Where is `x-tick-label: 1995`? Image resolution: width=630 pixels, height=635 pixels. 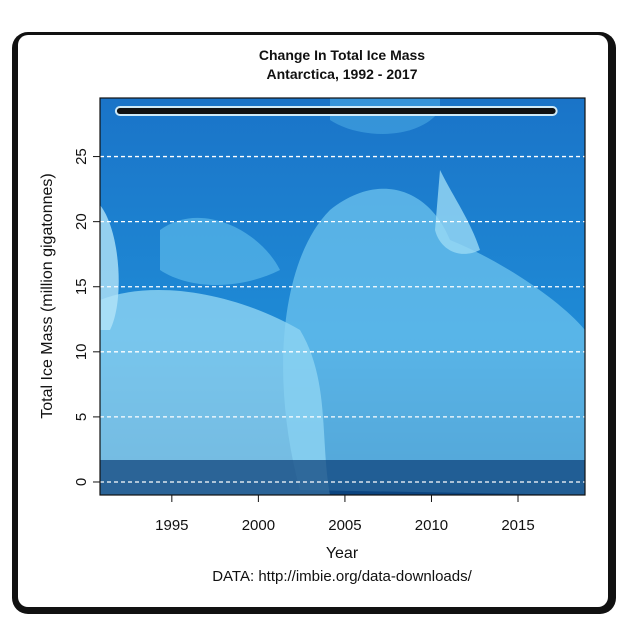
x-tick-label: 1995 is located at coordinates (171, 525).